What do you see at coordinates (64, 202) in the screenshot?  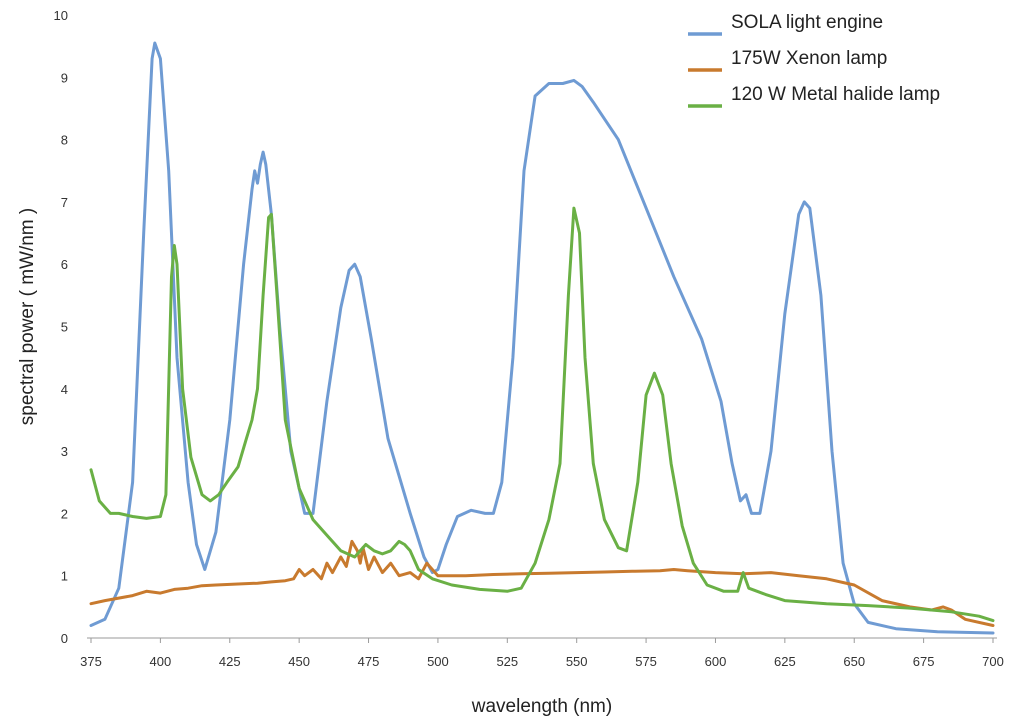 I see `y-tick-label: 7` at bounding box center [64, 202].